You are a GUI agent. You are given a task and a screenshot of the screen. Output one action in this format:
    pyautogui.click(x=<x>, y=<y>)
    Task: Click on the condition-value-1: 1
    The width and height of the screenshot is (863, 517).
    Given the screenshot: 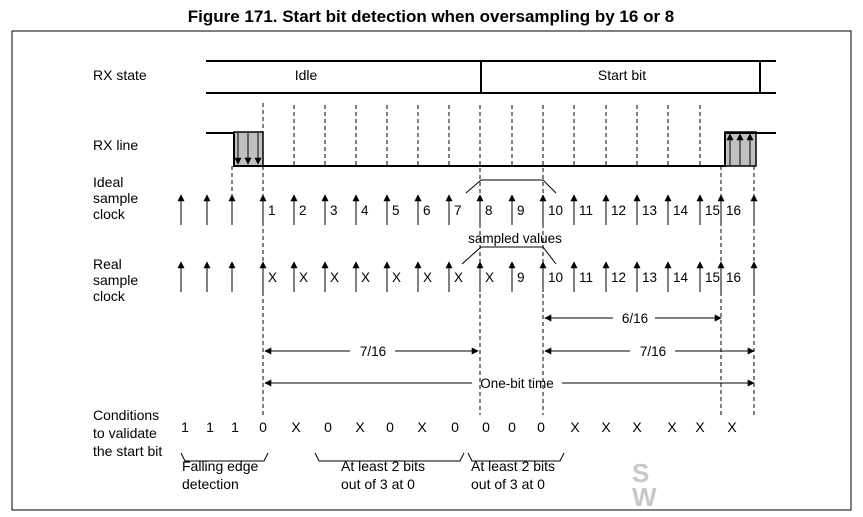 What is the action you would take?
    pyautogui.click(x=185, y=427)
    